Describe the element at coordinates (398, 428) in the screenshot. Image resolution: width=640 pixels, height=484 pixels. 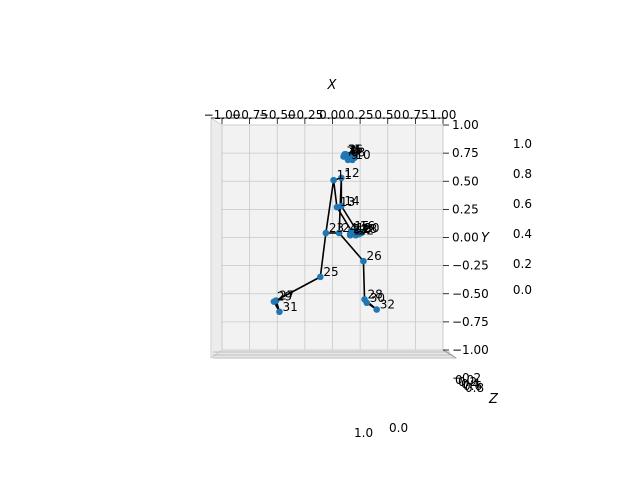
I see `stray-label-2: 0.0` at that location.